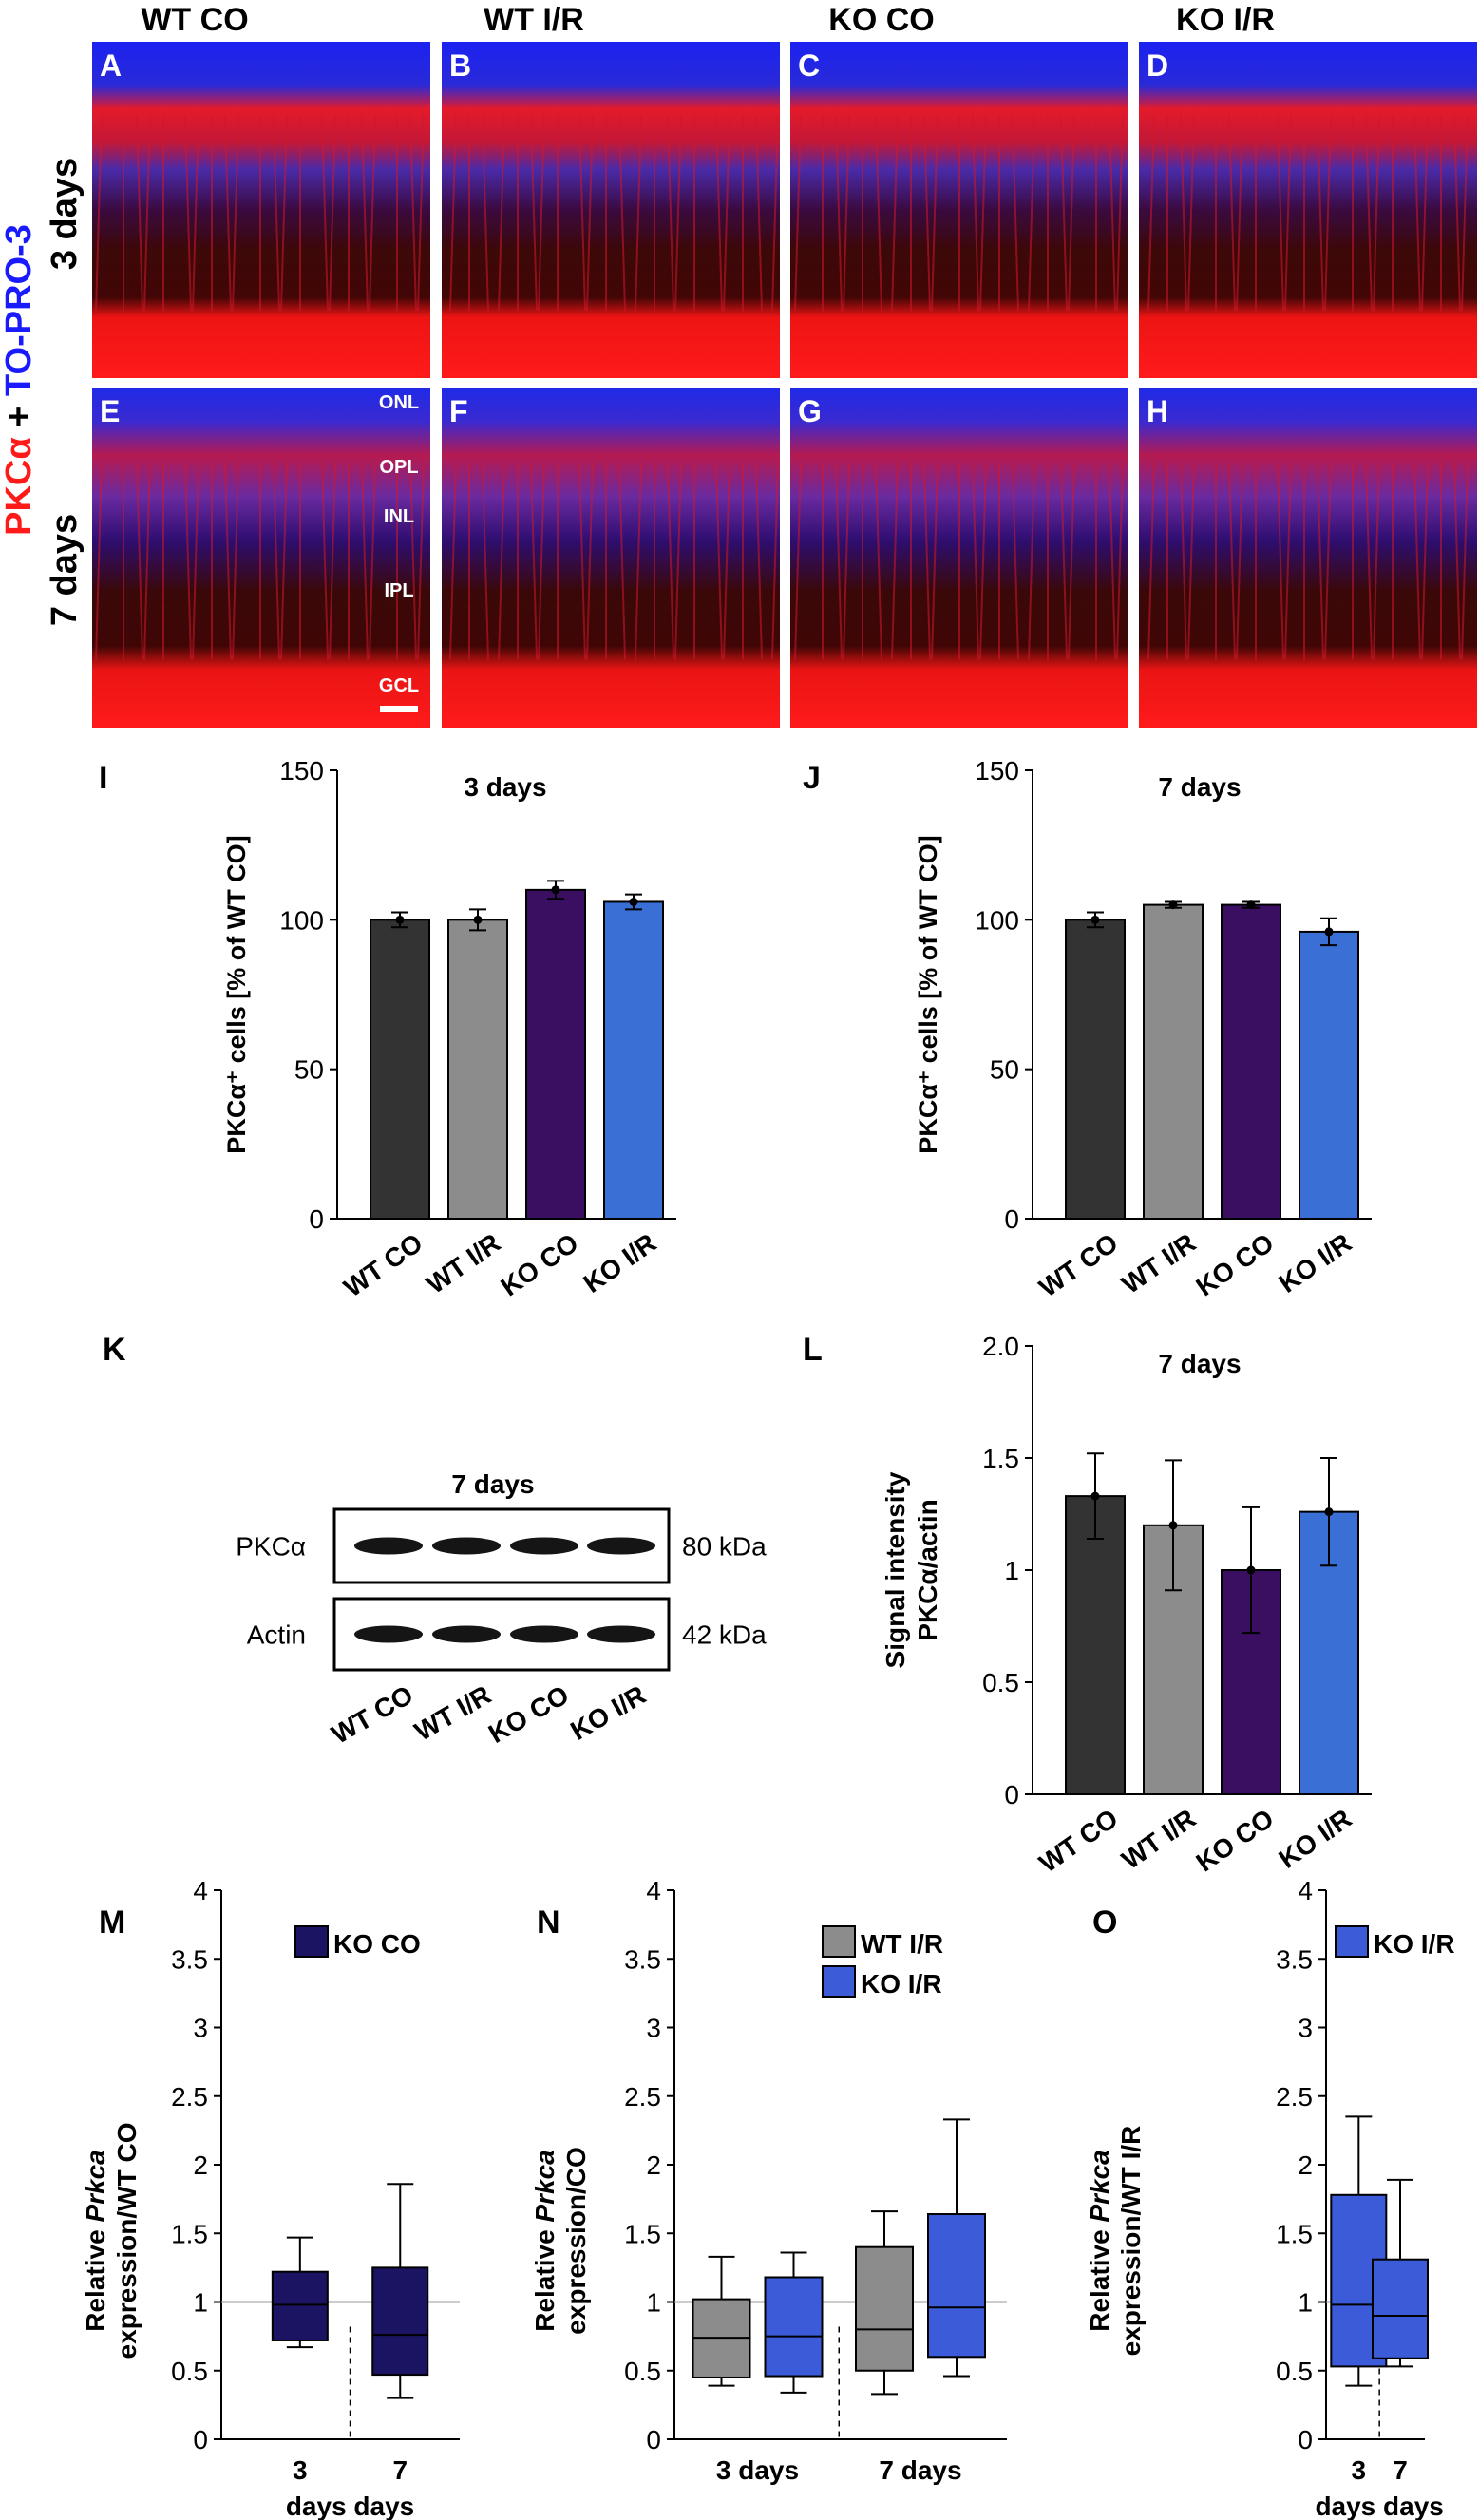  What do you see at coordinates (1329, 1652) in the screenshot?
I see `bar-ko-i-r` at bounding box center [1329, 1652].